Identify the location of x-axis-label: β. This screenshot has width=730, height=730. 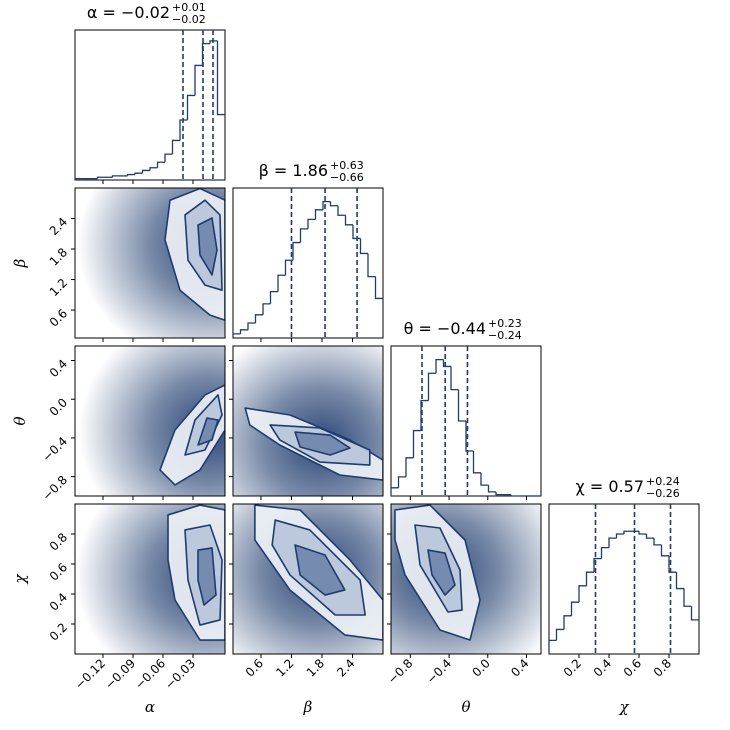
(308, 707).